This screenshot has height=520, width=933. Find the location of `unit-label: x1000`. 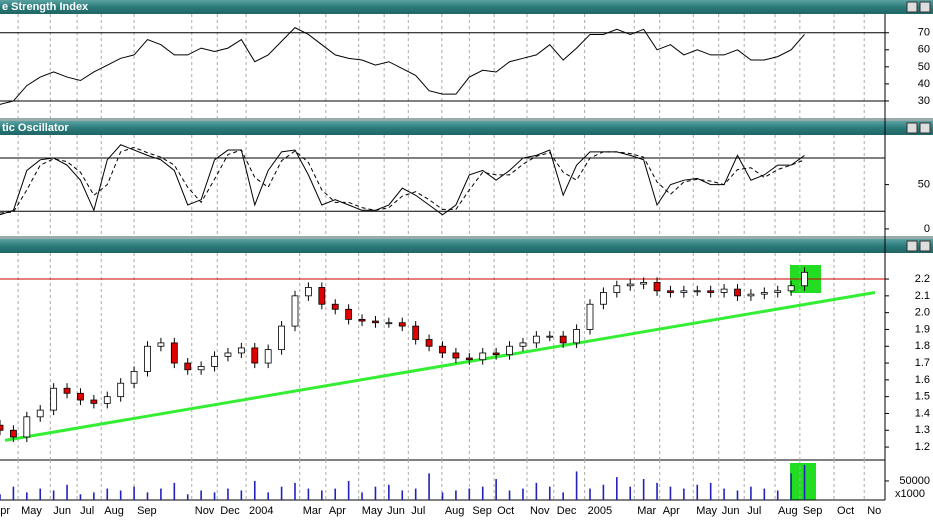

unit-label: x1000 is located at coordinates (910, 494).